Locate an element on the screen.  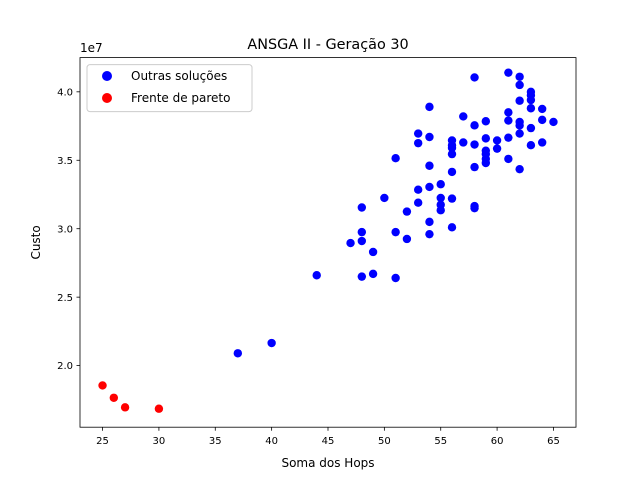
x-tick-label-5: 50 is located at coordinates (384, 441).